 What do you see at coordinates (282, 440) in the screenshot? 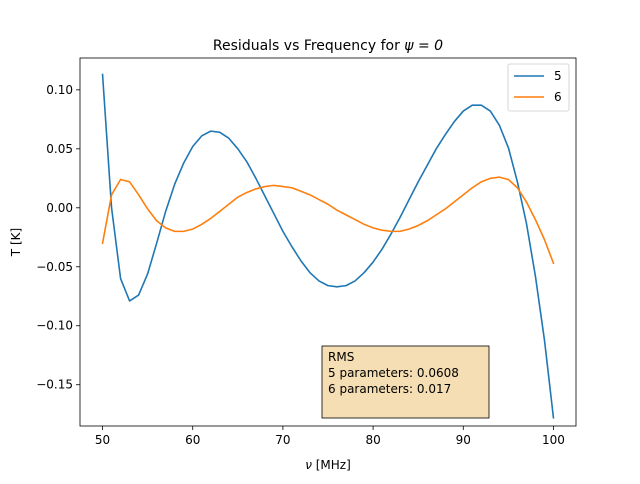
I see `x-tick-label: 70` at bounding box center [282, 440].